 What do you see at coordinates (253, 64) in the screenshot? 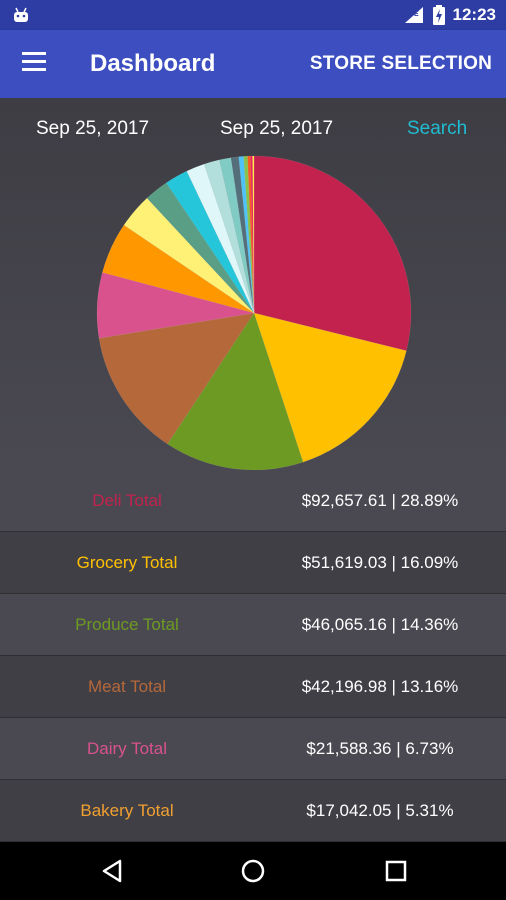
I see `app-bar: Dashboard STORE SELECTION` at bounding box center [253, 64].